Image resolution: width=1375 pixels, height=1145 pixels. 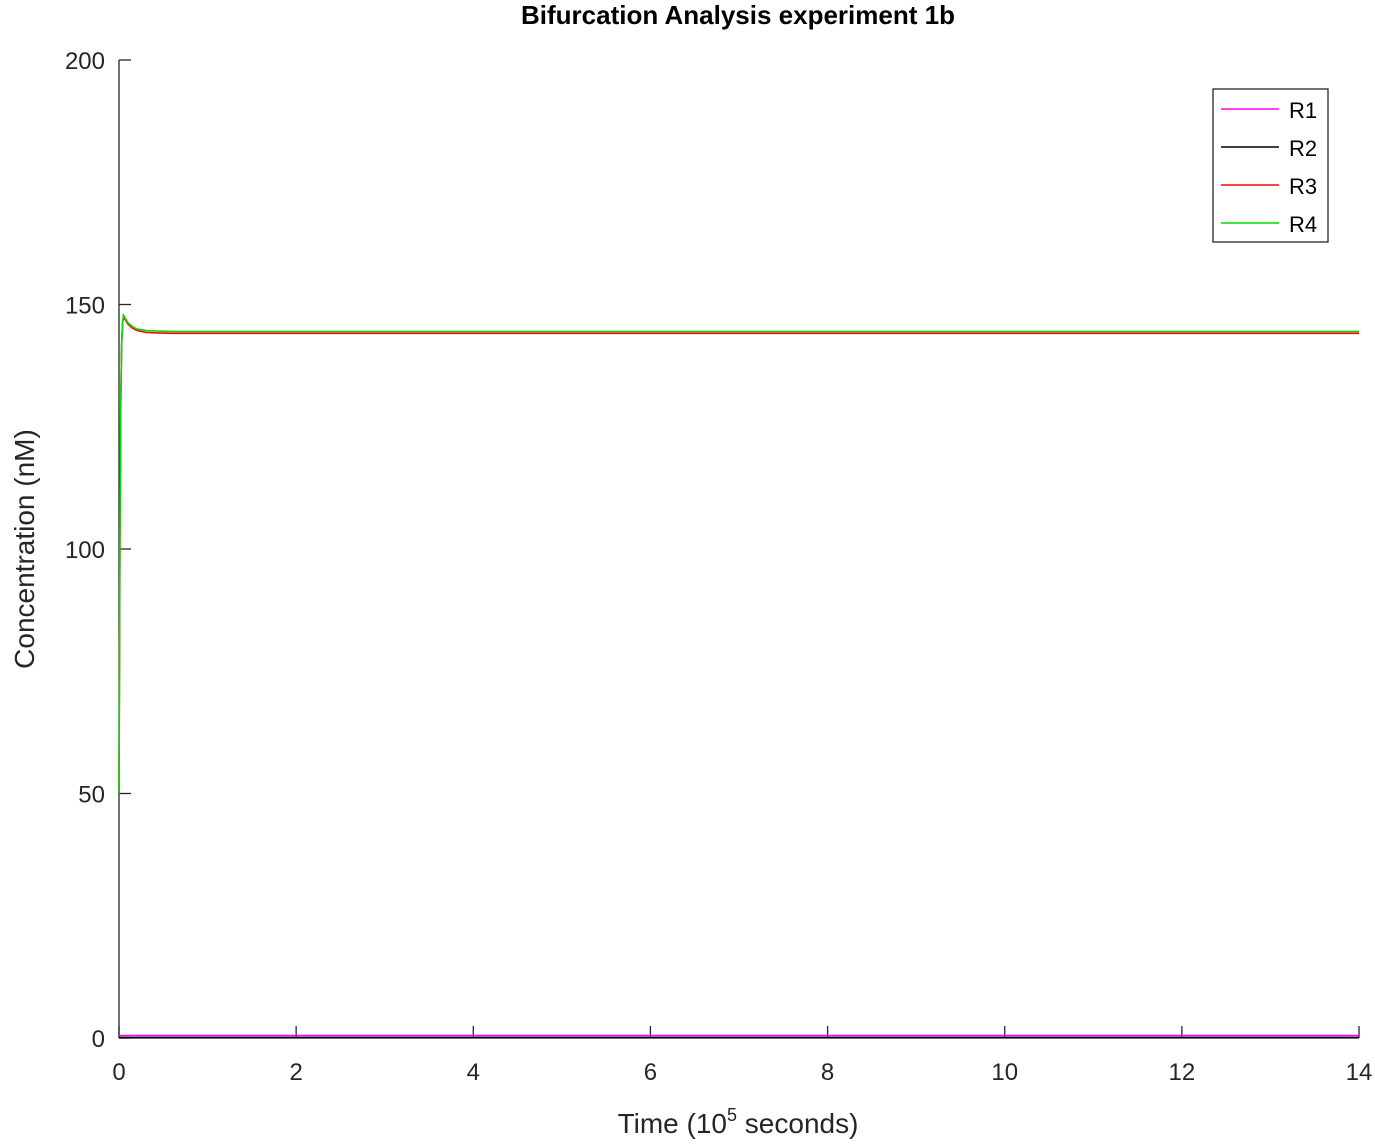 What do you see at coordinates (85, 550) in the screenshot?
I see `y-tick-label: 100` at bounding box center [85, 550].